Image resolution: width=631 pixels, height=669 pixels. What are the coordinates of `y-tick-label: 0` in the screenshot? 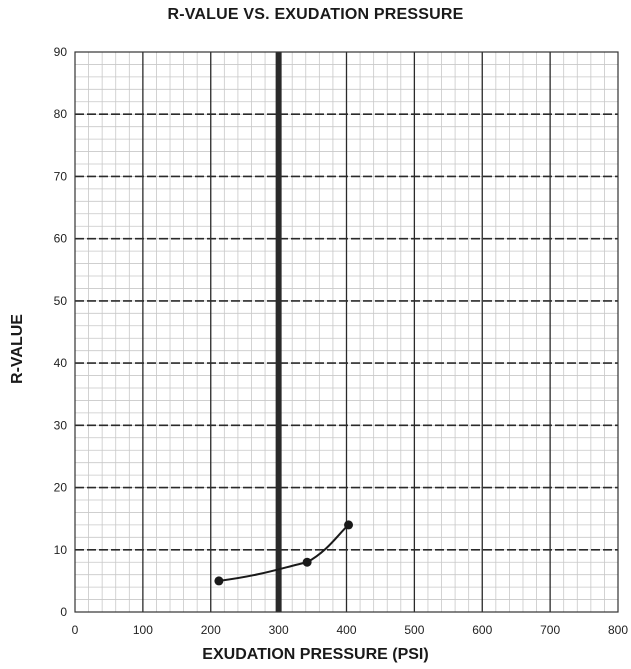 It's located at (63, 612).